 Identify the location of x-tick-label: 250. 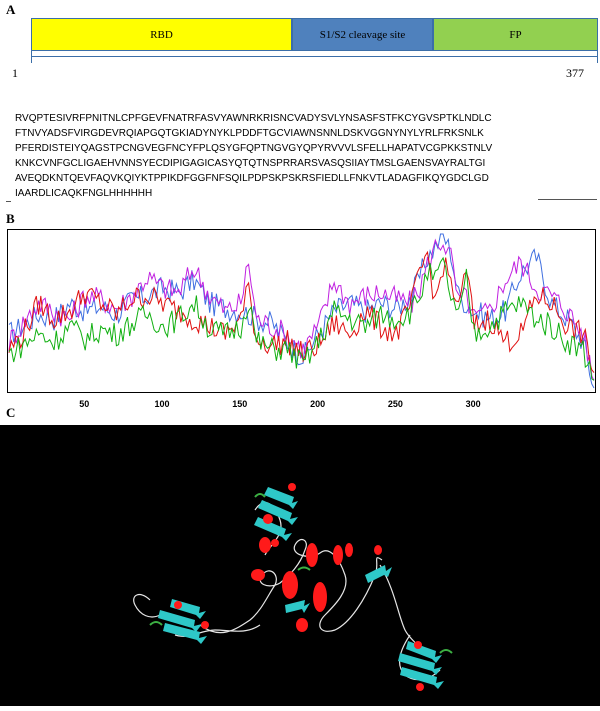
(395, 404).